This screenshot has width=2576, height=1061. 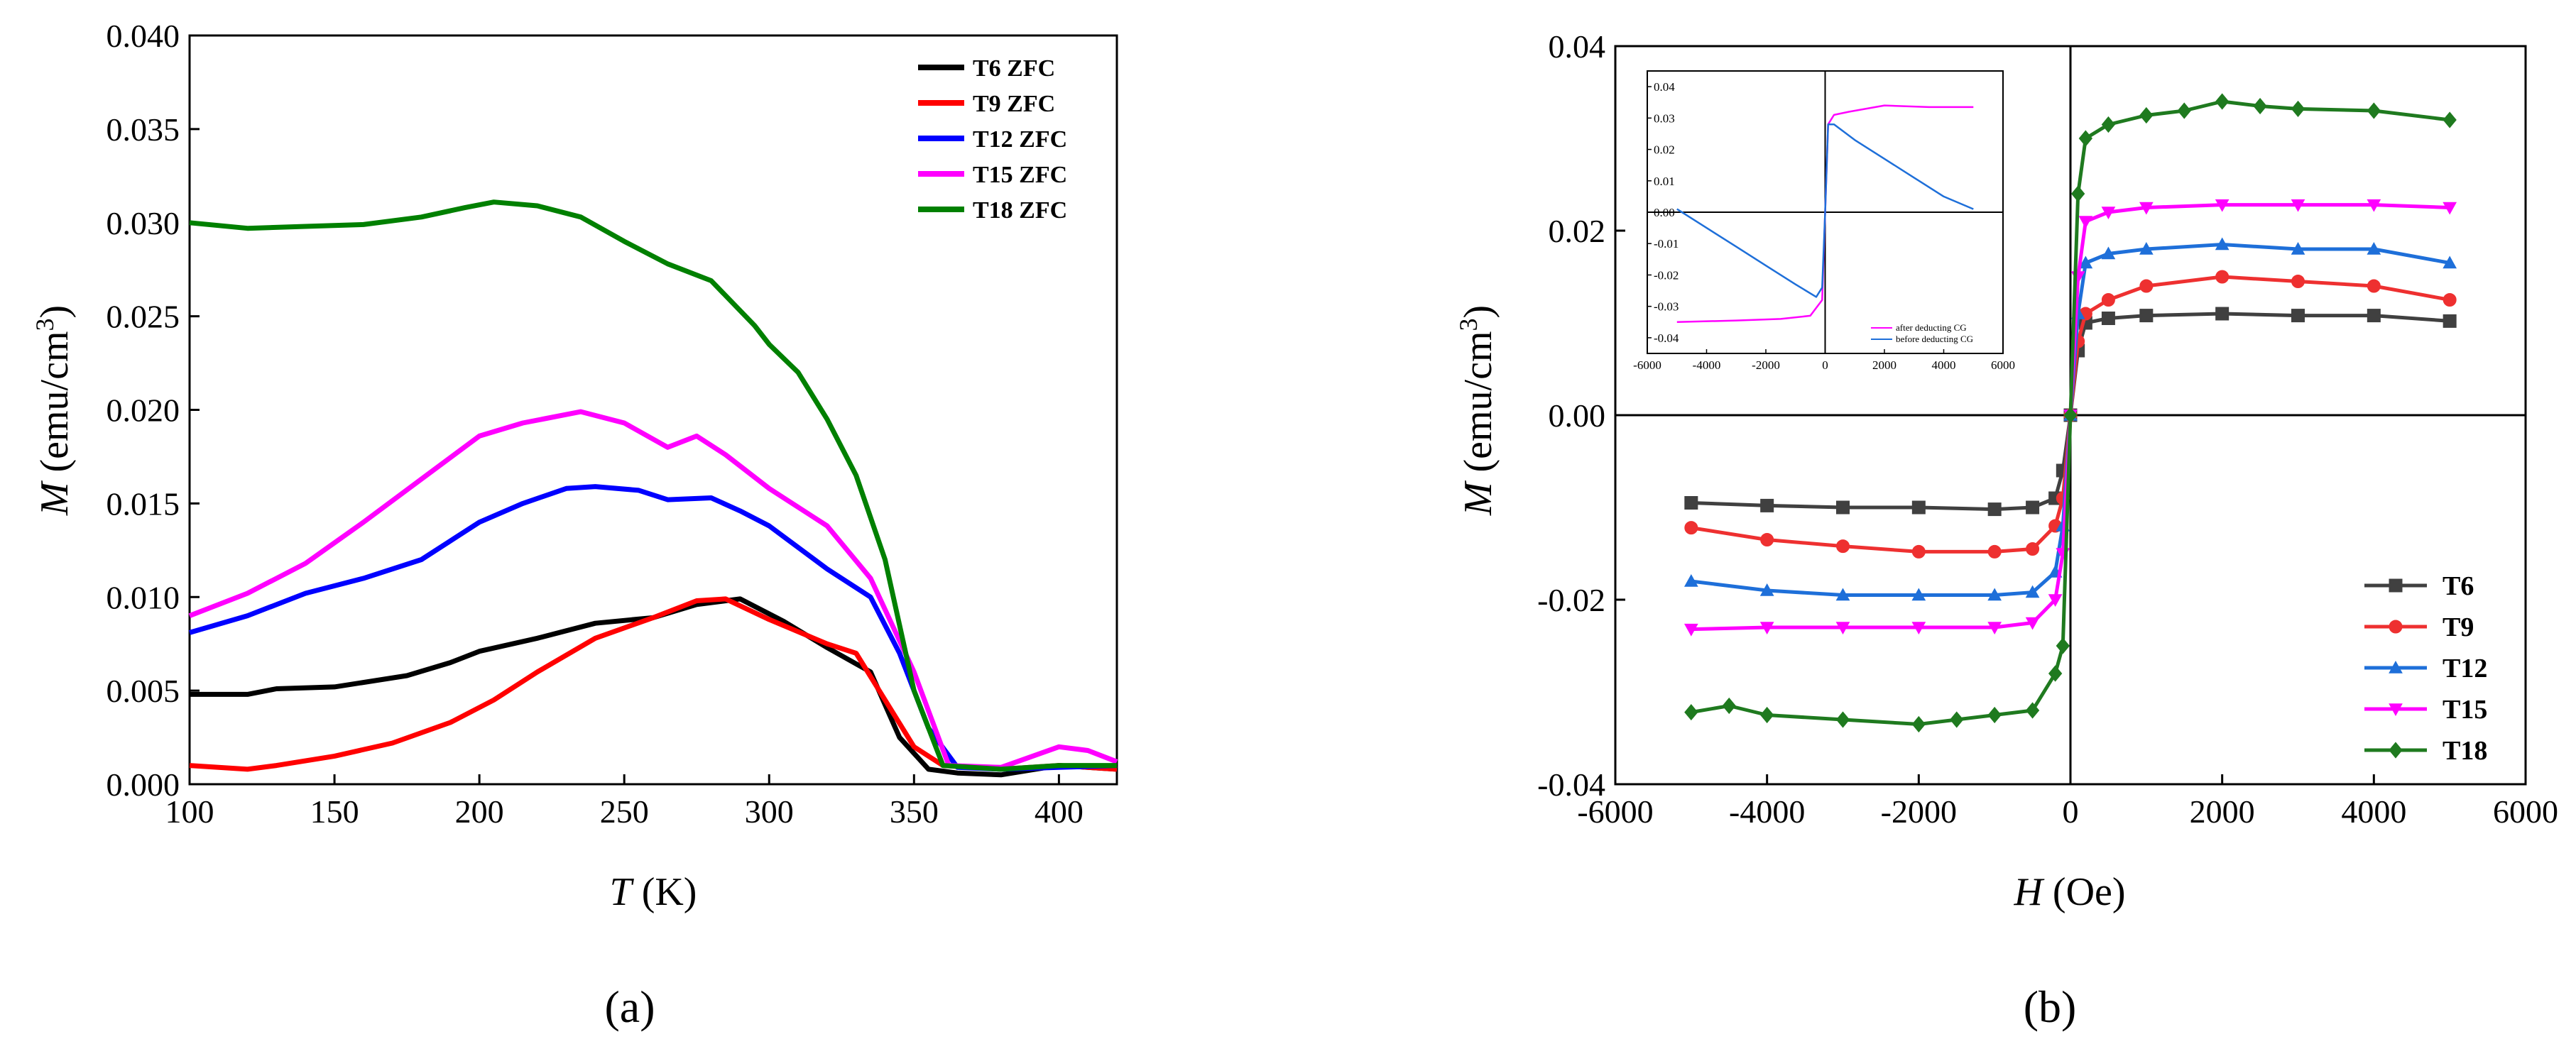 What do you see at coordinates (1014, 104) in the screenshot?
I see `legend-label-t9-zfc: T9 ZFC` at bounding box center [1014, 104].